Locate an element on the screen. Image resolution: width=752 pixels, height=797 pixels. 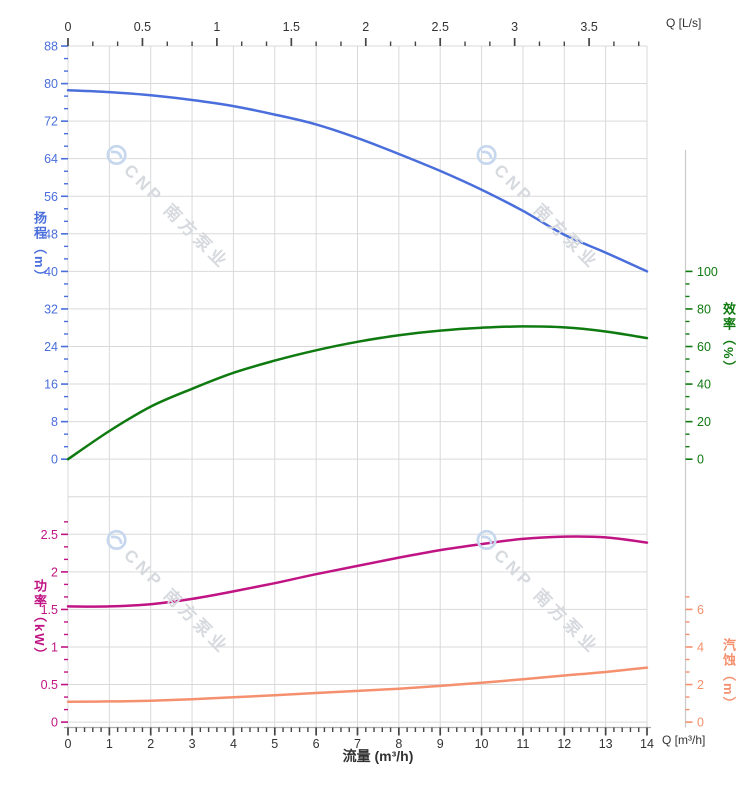
flow-bottom-tick-label: 10 is located at coordinates (482, 744).